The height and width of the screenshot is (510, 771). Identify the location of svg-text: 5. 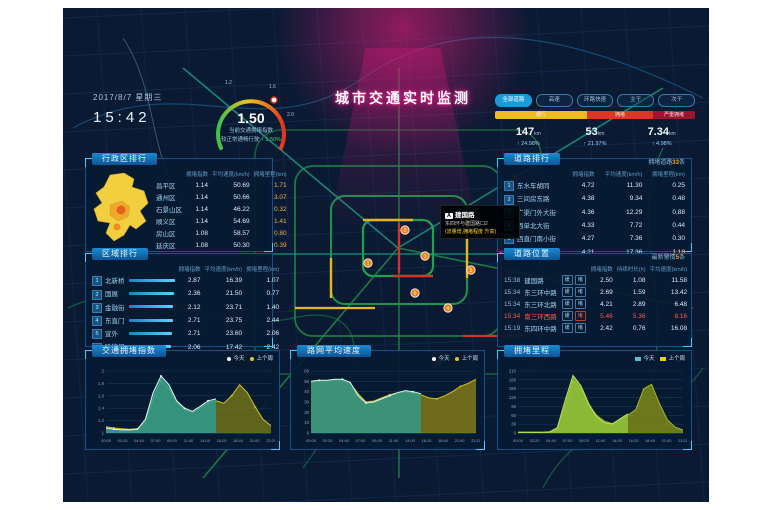
(471, 271).